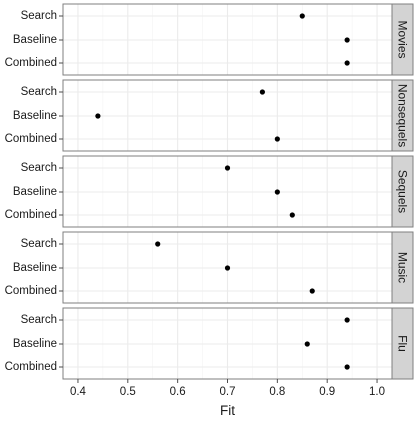 The image size is (416, 428). Describe the element at coordinates (277, 392) in the screenshot. I see `x-tick-label: 0.8` at that location.